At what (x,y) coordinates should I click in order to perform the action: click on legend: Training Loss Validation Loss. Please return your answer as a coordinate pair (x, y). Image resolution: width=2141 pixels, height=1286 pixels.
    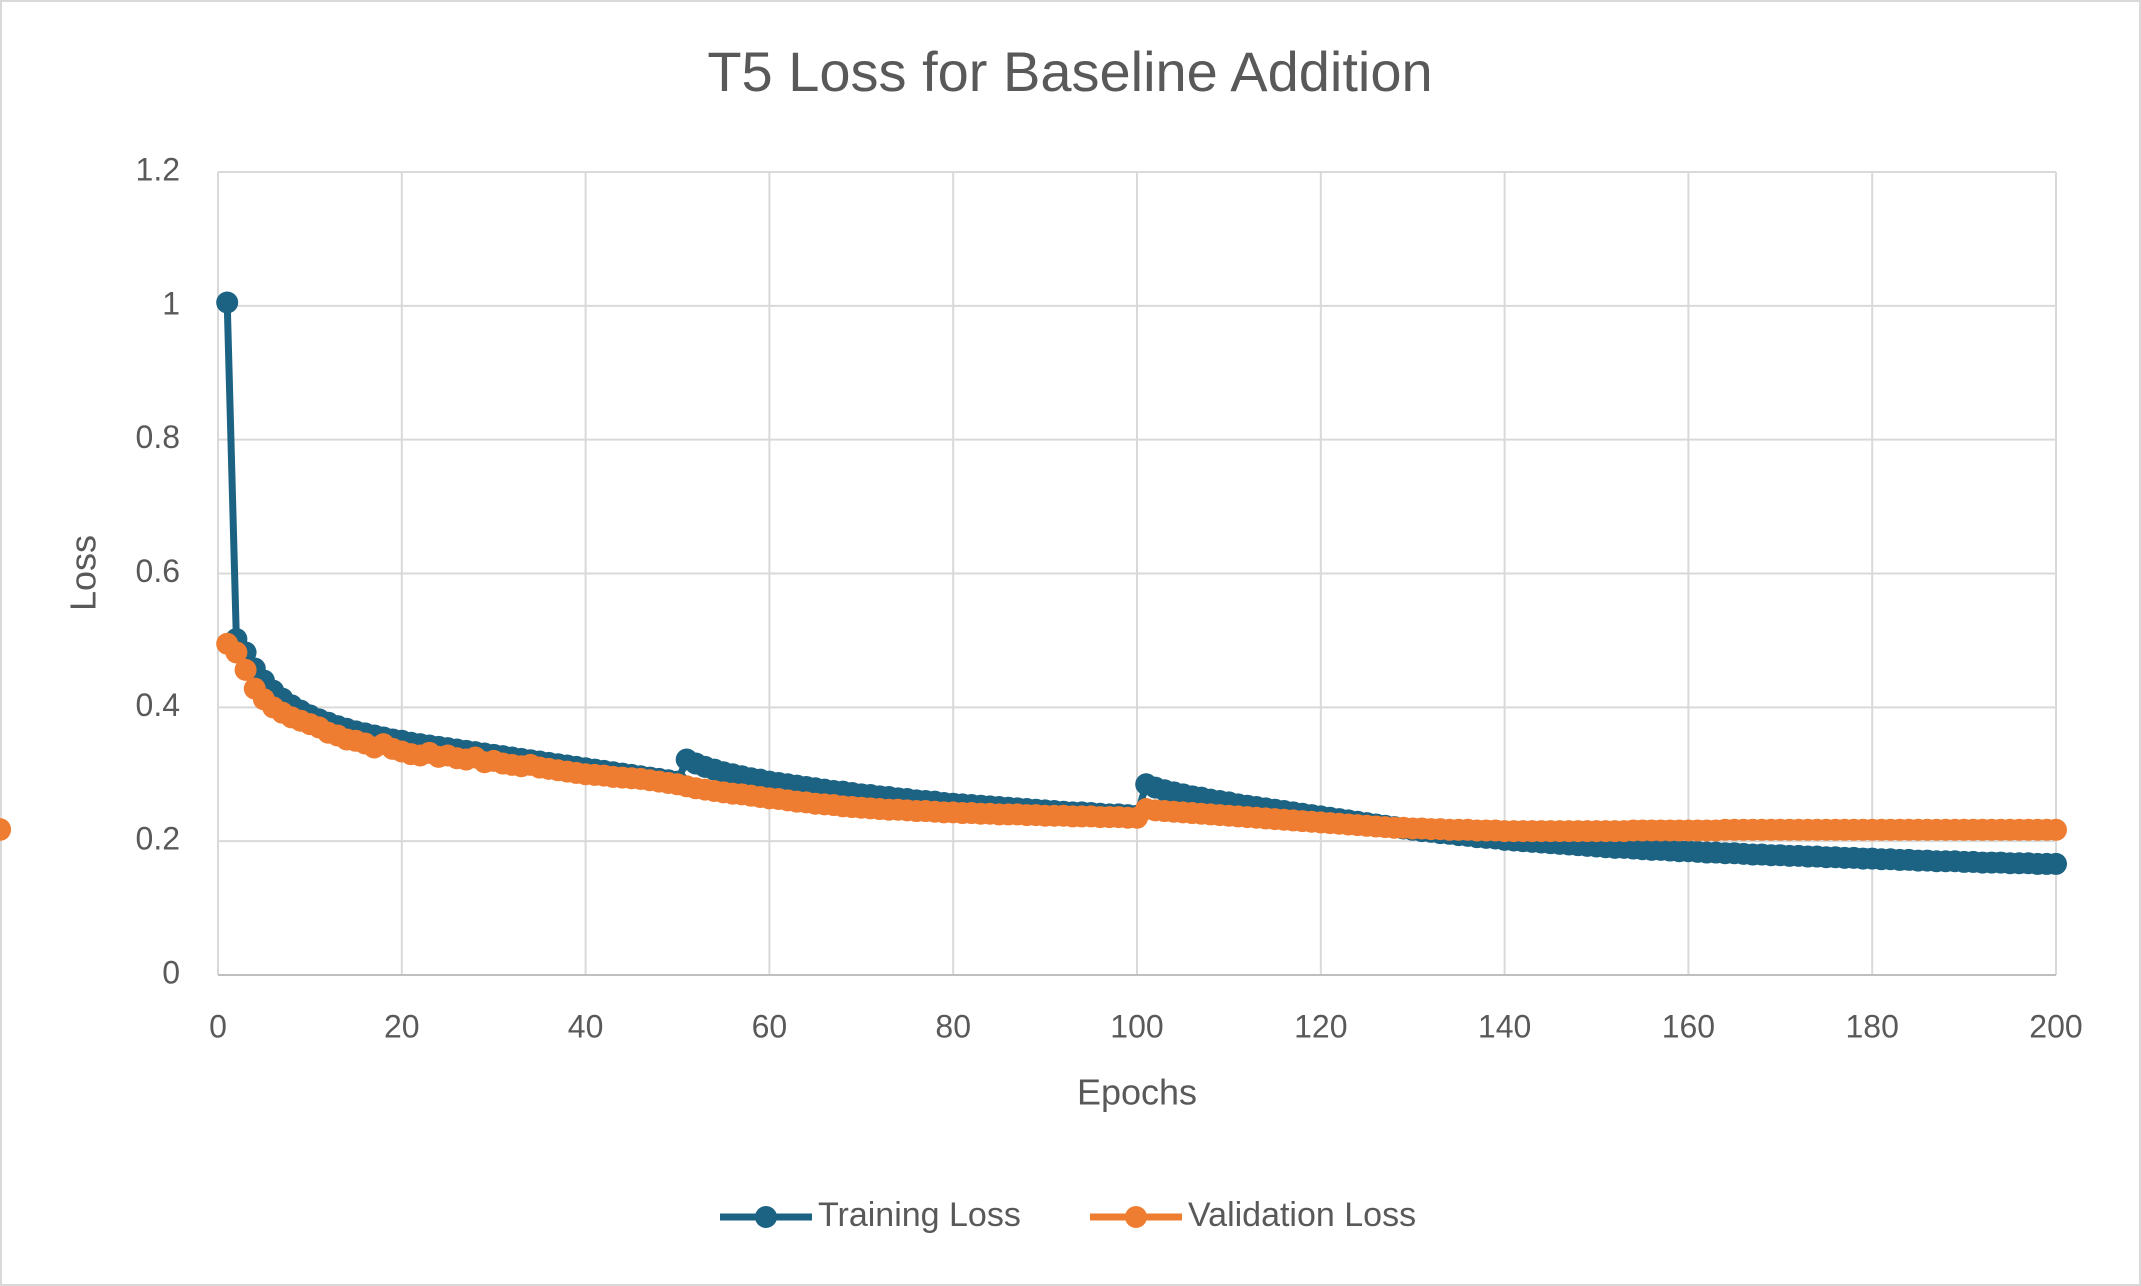
    Looking at the image, I should click on (1068, 1215).